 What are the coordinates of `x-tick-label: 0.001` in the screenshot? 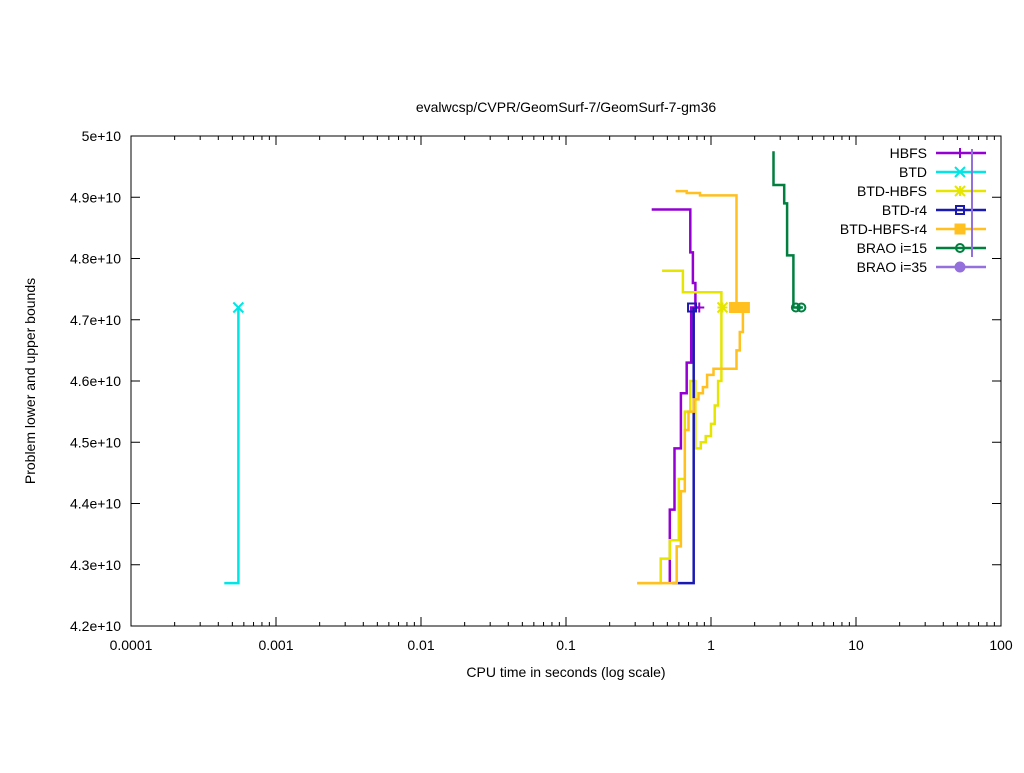 It's located at (275, 645).